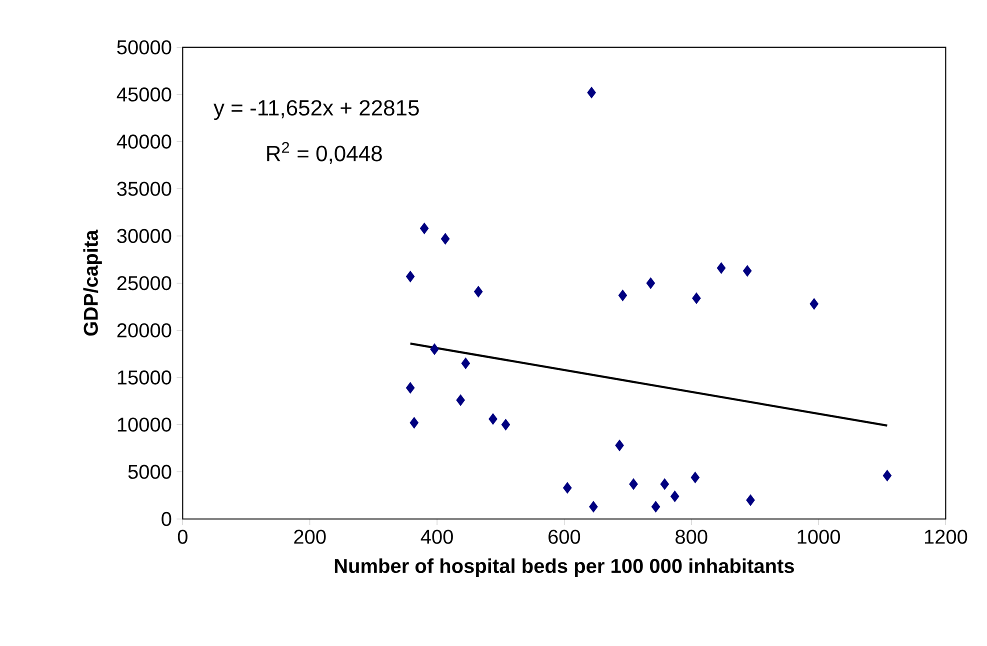 The height and width of the screenshot is (646, 987). I want to click on x-tick-label: 800, so click(692, 537).